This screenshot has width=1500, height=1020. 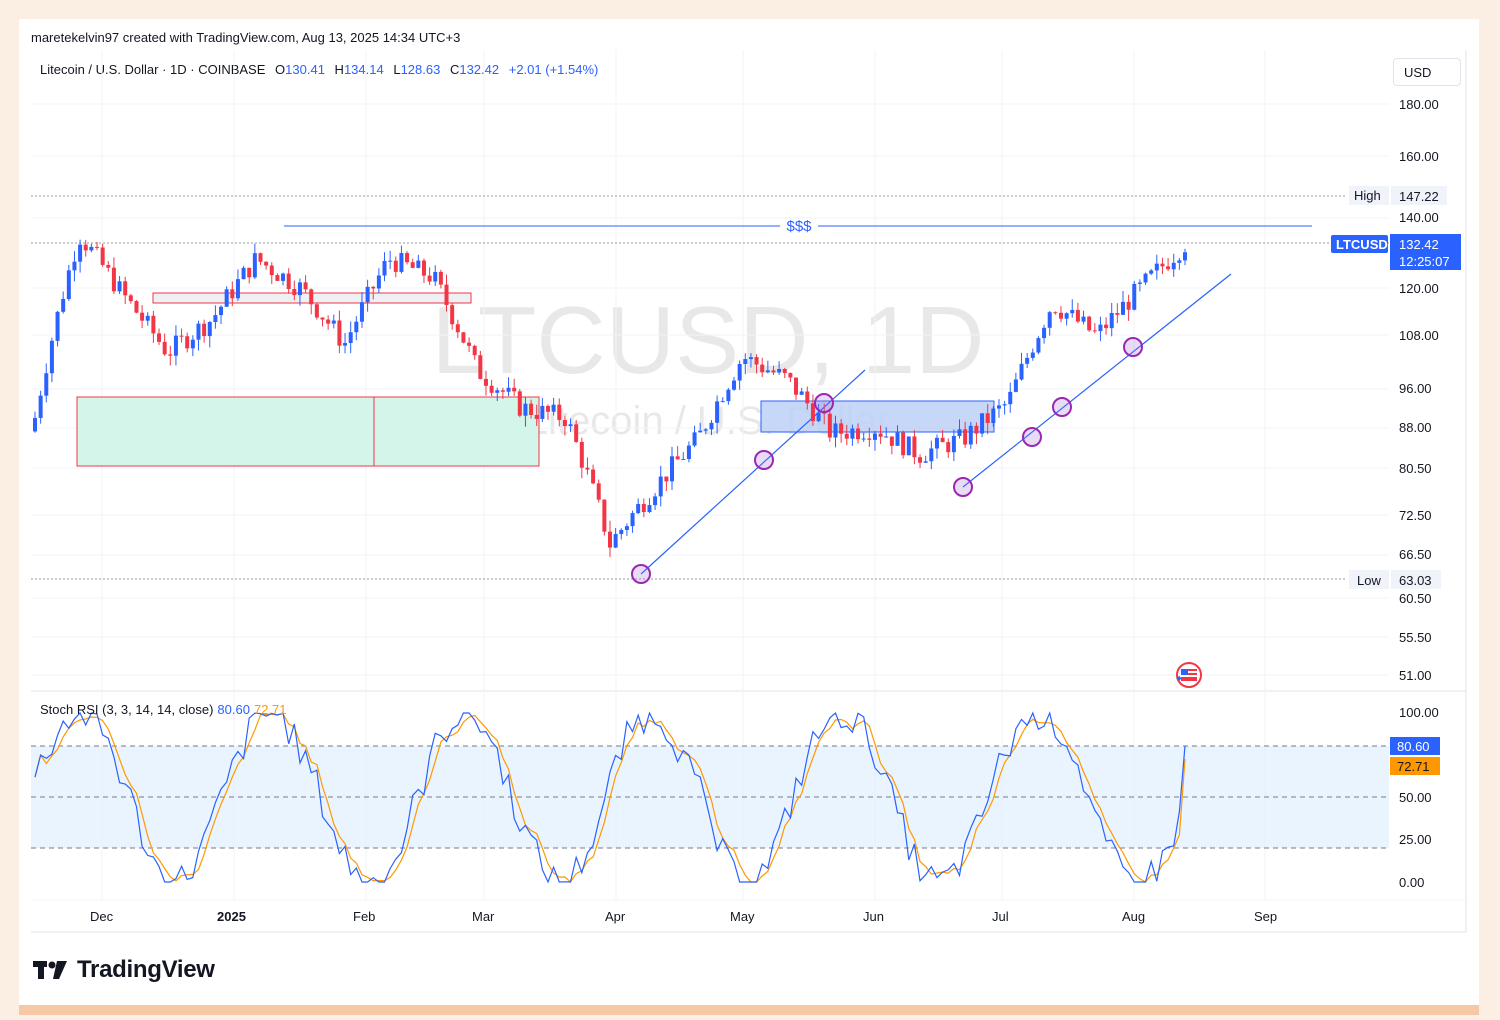 What do you see at coordinates (124, 970) in the screenshot?
I see `tradingview-logo: TradingView` at bounding box center [124, 970].